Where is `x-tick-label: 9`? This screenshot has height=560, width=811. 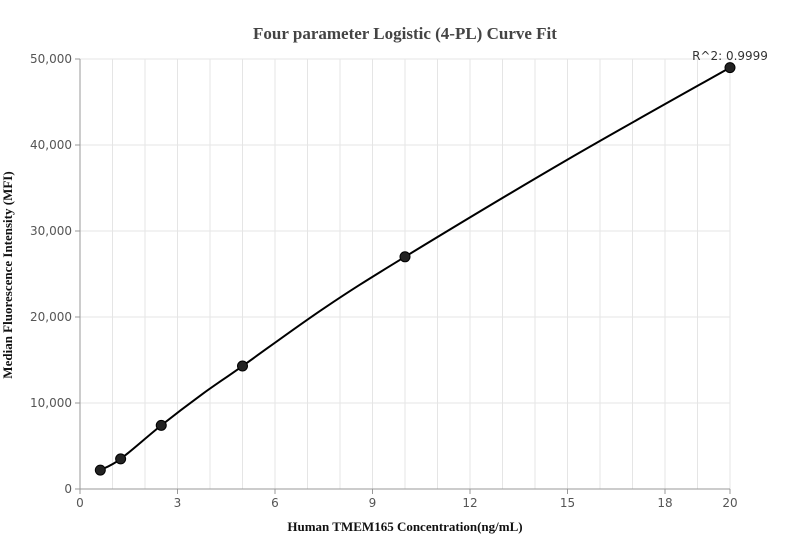
x-tick-label: 9 is located at coordinates (373, 503).